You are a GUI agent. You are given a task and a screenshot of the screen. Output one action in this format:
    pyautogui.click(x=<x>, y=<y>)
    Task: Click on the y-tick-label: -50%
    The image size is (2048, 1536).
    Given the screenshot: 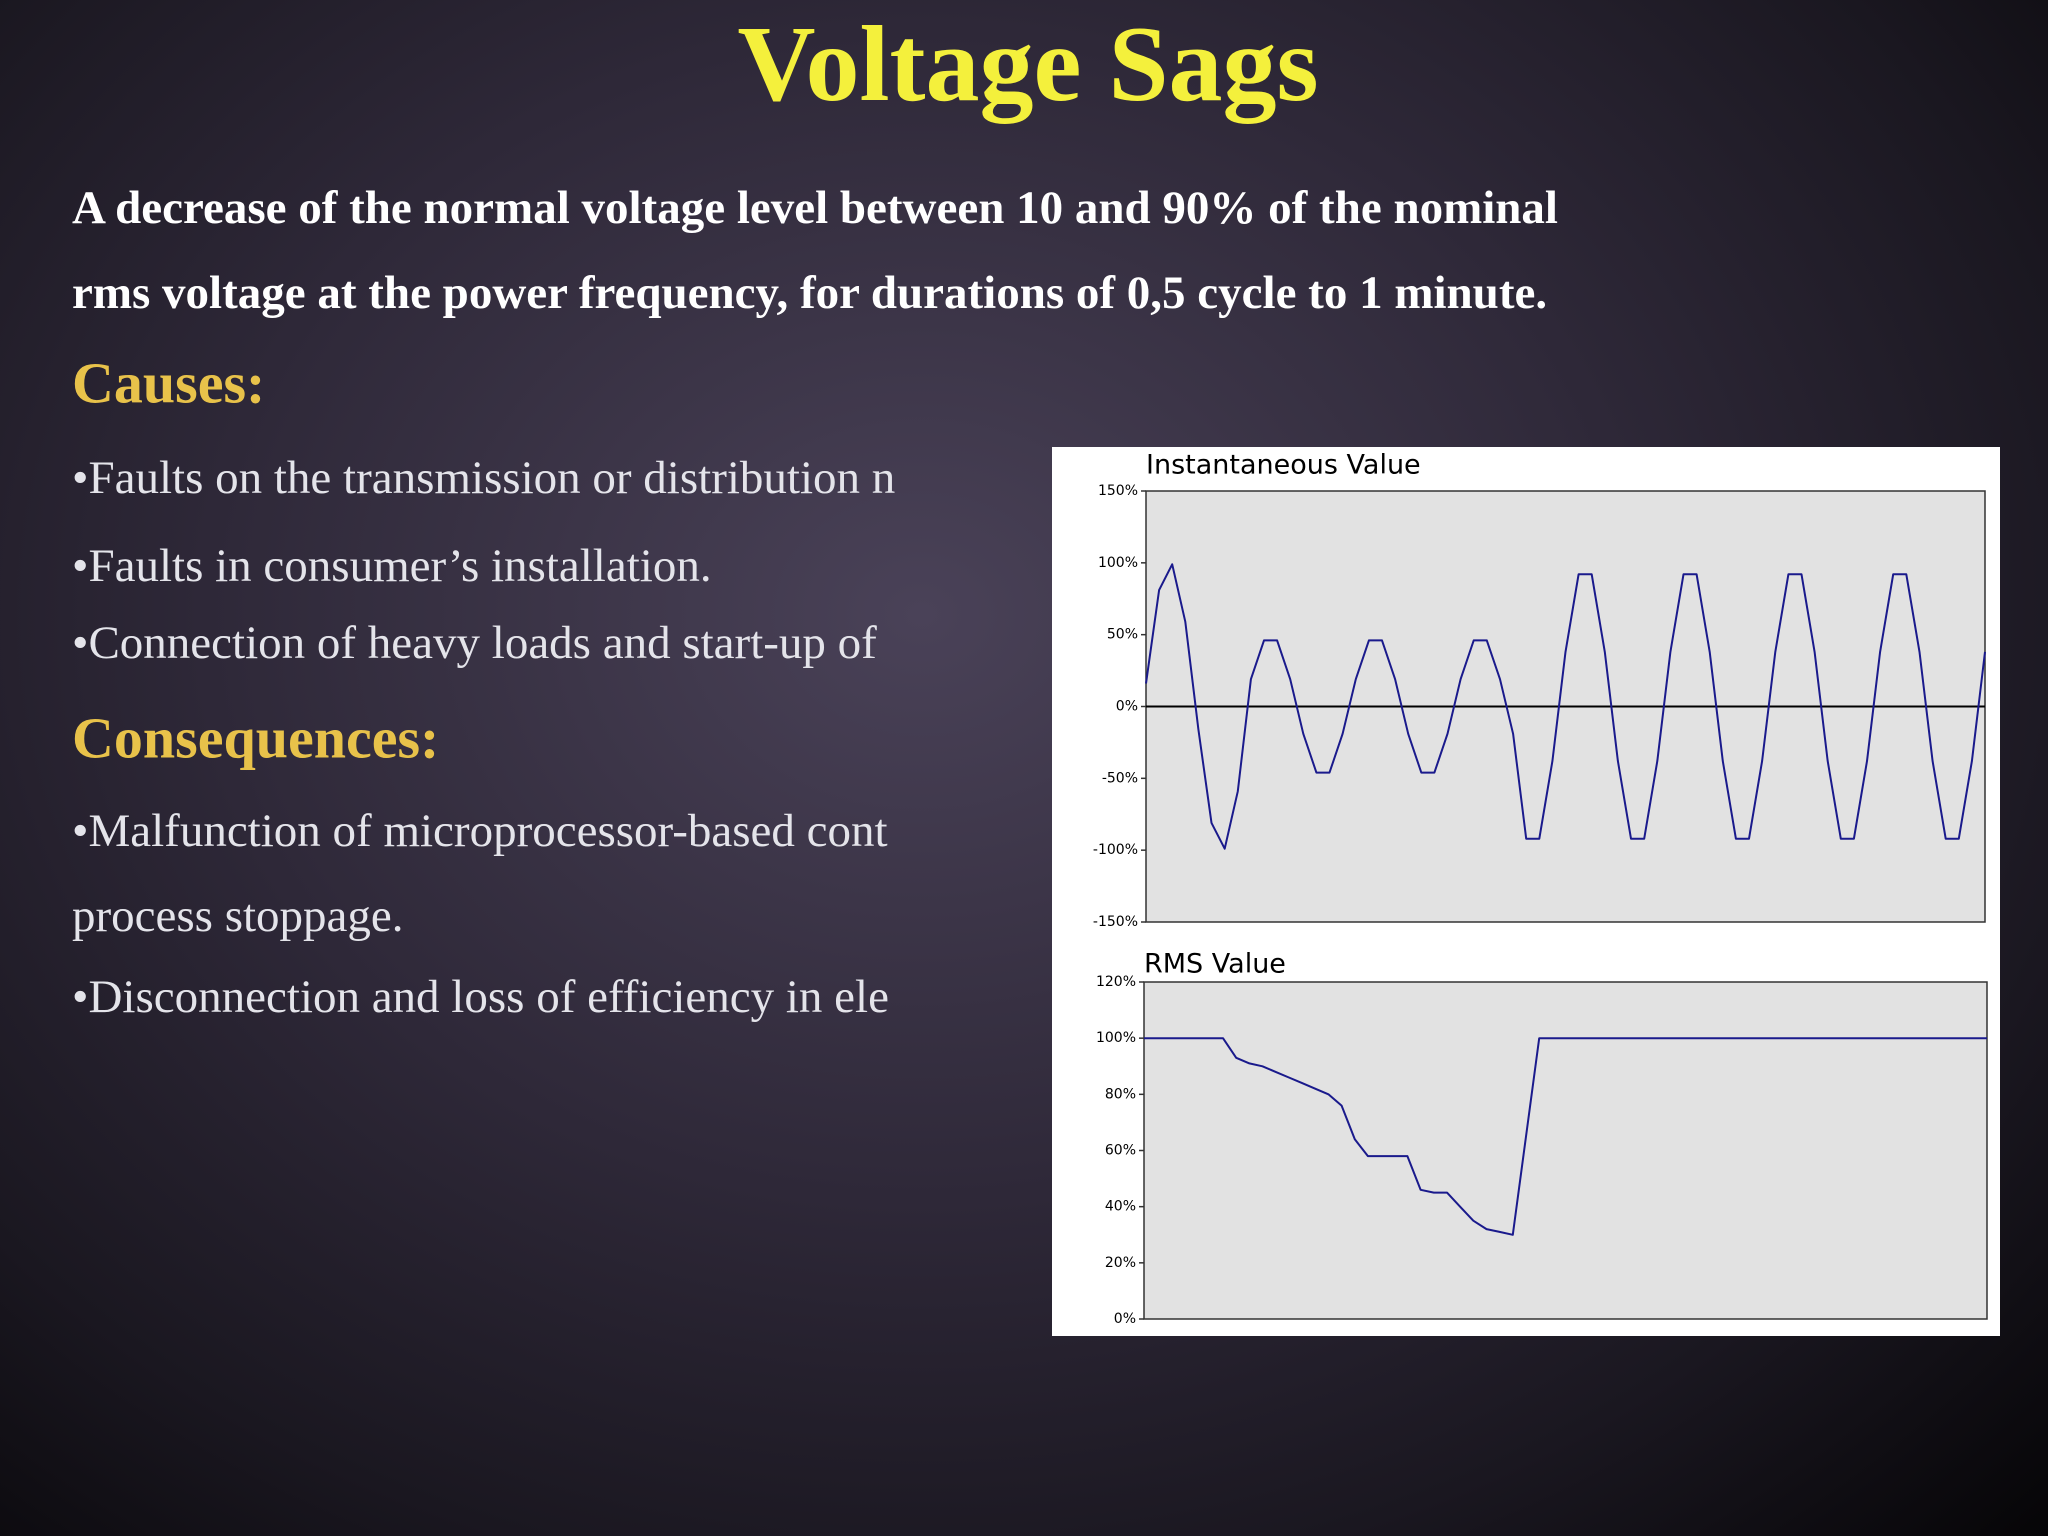 What is the action you would take?
    pyautogui.click(x=1120, y=778)
    